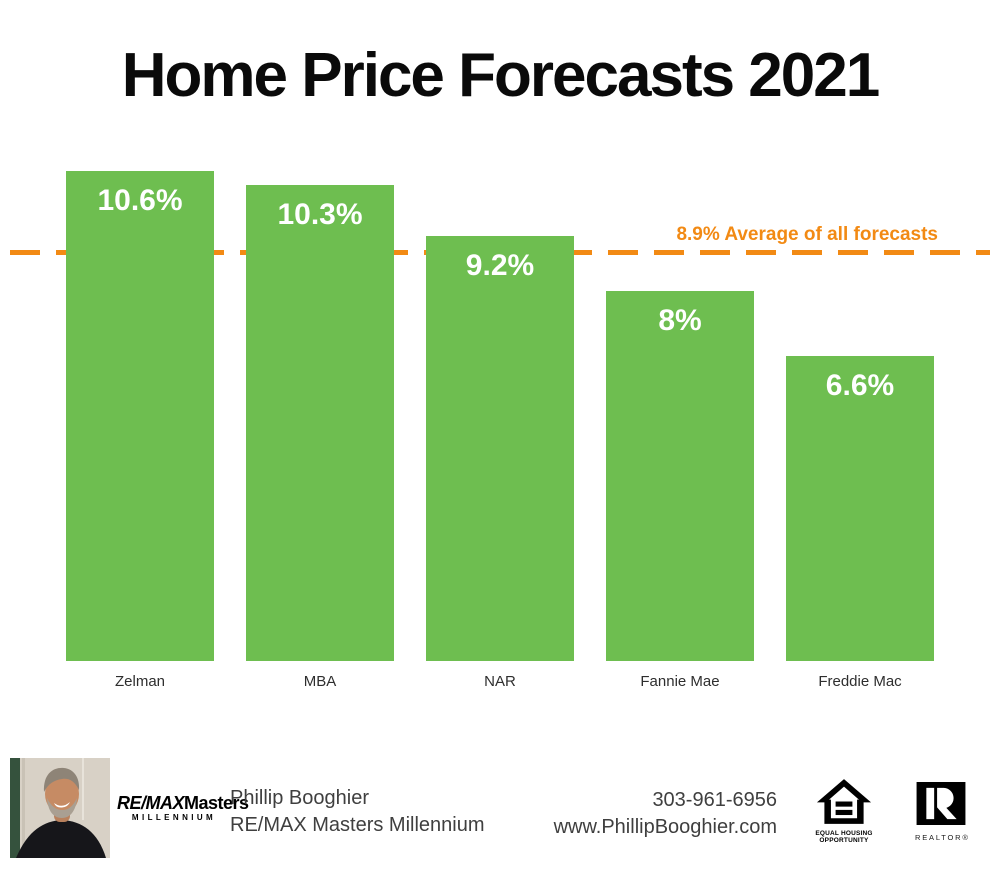 The width and height of the screenshot is (1000, 870). I want to click on category-label: Zelman, so click(140, 681).